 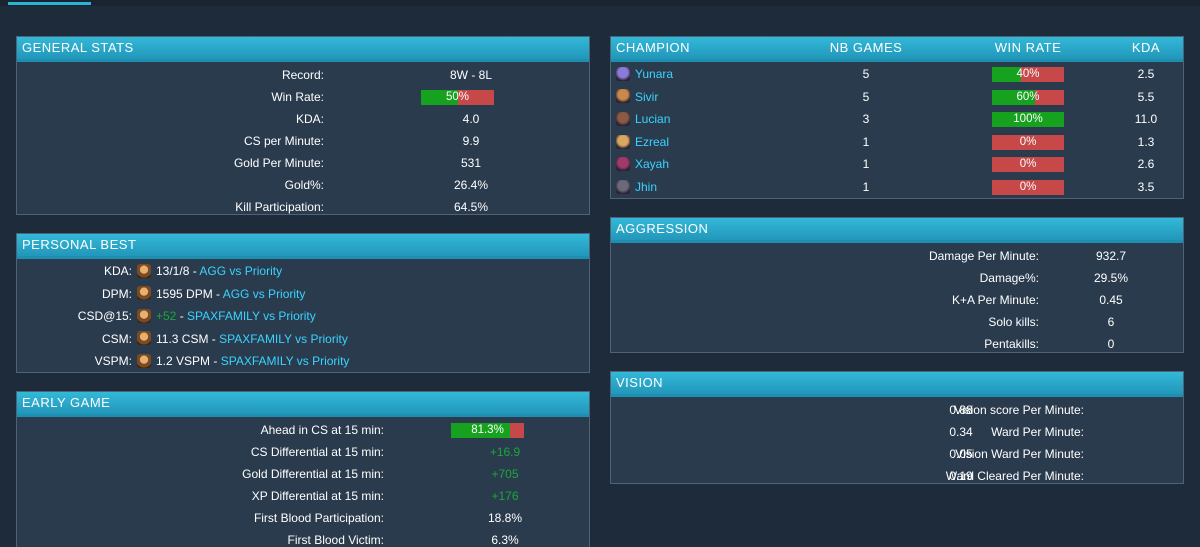 I want to click on stat-label: Damage Per Minute:, so click(x=983, y=256).